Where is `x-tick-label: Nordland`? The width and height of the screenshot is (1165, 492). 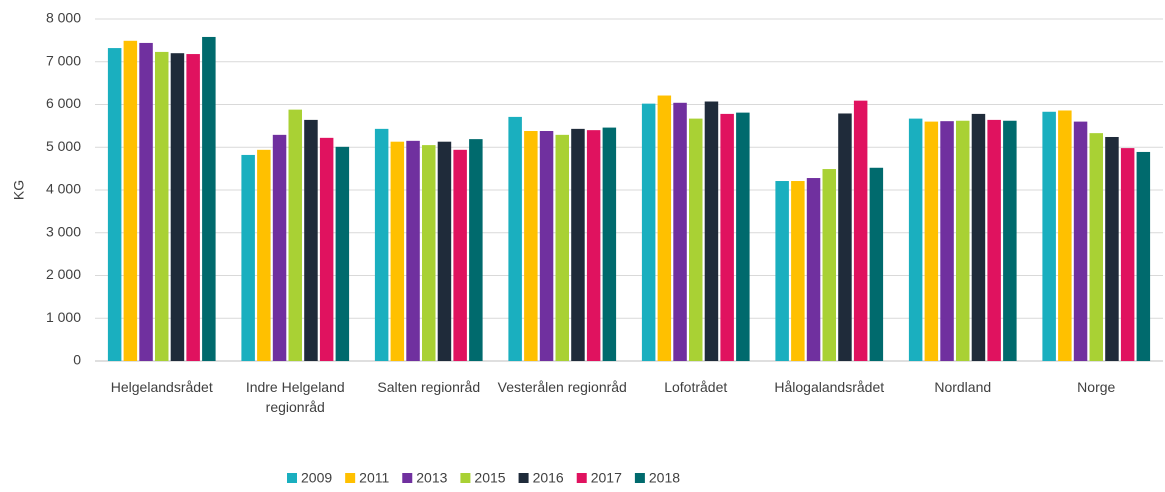
x-tick-label: Nordland is located at coordinates (963, 387).